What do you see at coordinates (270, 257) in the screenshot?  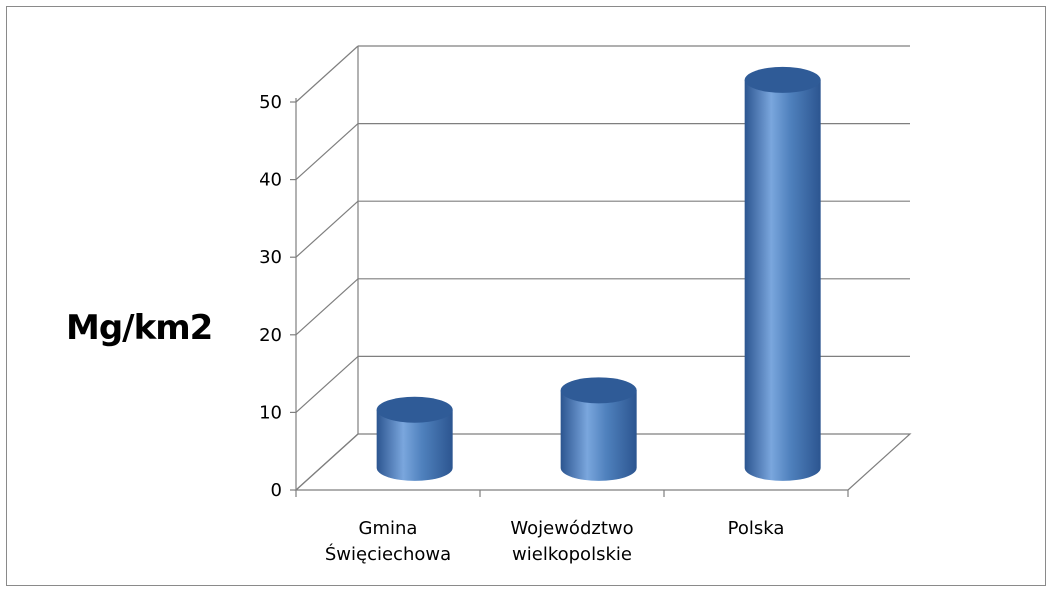 I see `y-tick-label-30: 30` at bounding box center [270, 257].